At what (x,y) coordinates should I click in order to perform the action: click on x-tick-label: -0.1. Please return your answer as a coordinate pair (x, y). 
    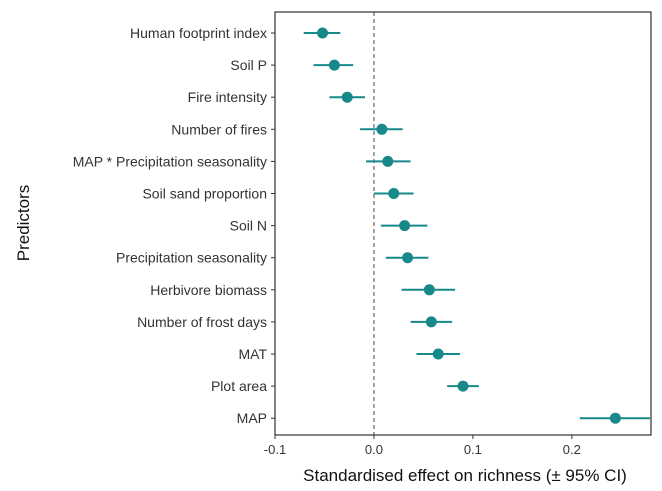
    Looking at the image, I should click on (275, 449).